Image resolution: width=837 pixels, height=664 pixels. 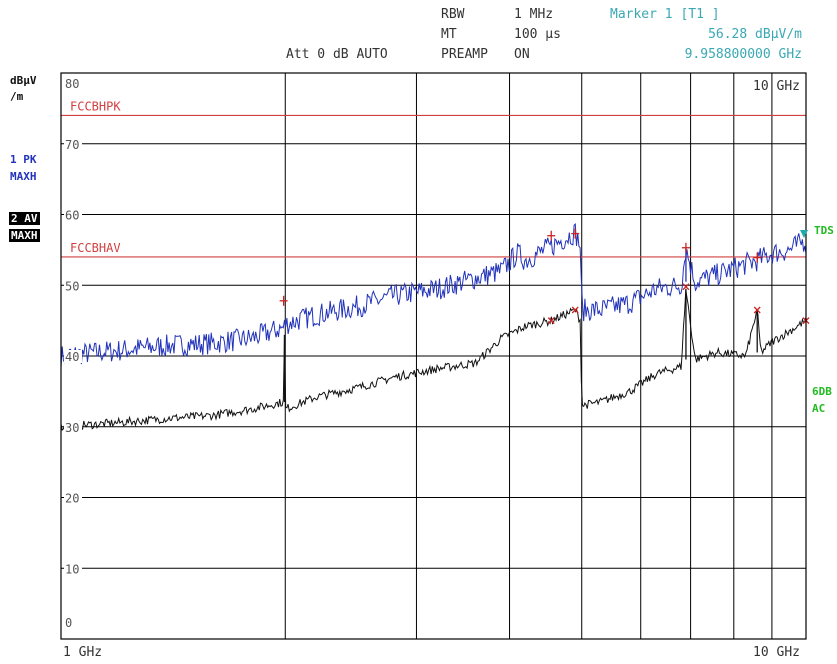 I want to click on limit-line-label: FCCBHPK, so click(x=95, y=106).